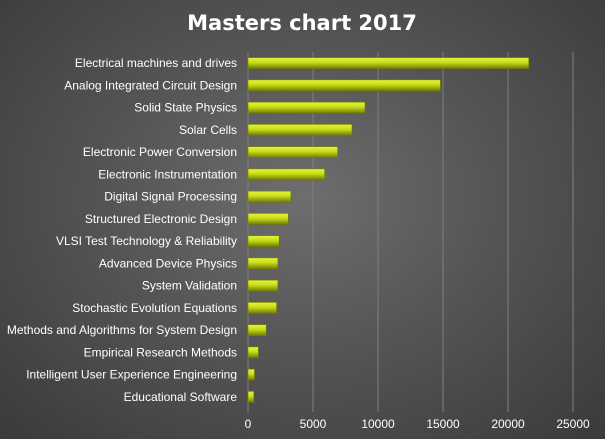  Describe the element at coordinates (122, 330) in the screenshot. I see `category-label: Methods and Algorithms for System Design` at that location.